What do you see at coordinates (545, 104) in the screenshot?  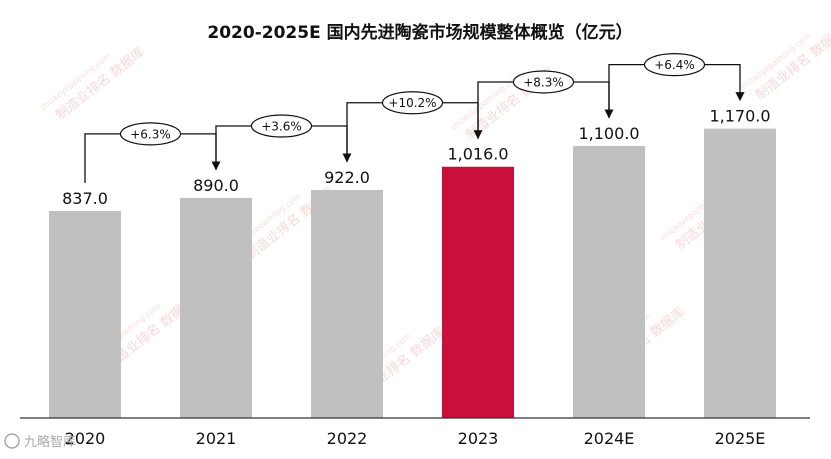 I see `growth-annotation-4: +8.3%` at bounding box center [545, 104].